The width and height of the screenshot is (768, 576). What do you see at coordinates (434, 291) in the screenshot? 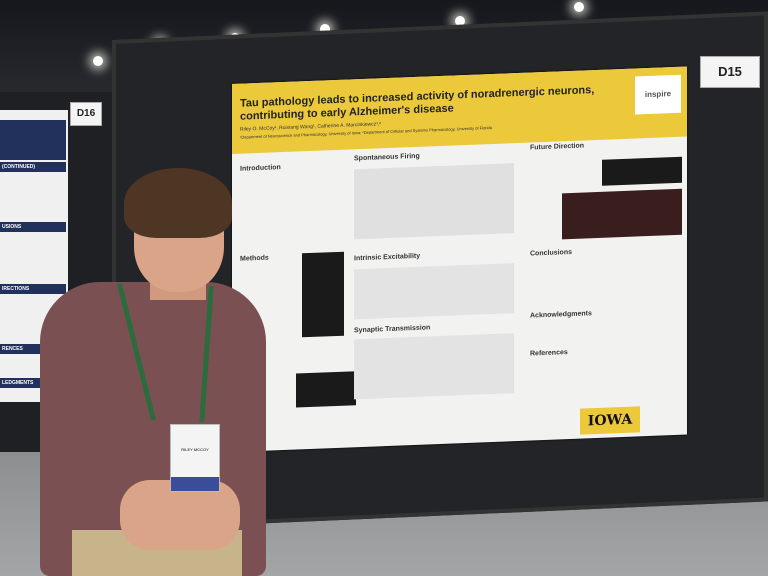
I see `excitability-figure` at bounding box center [434, 291].